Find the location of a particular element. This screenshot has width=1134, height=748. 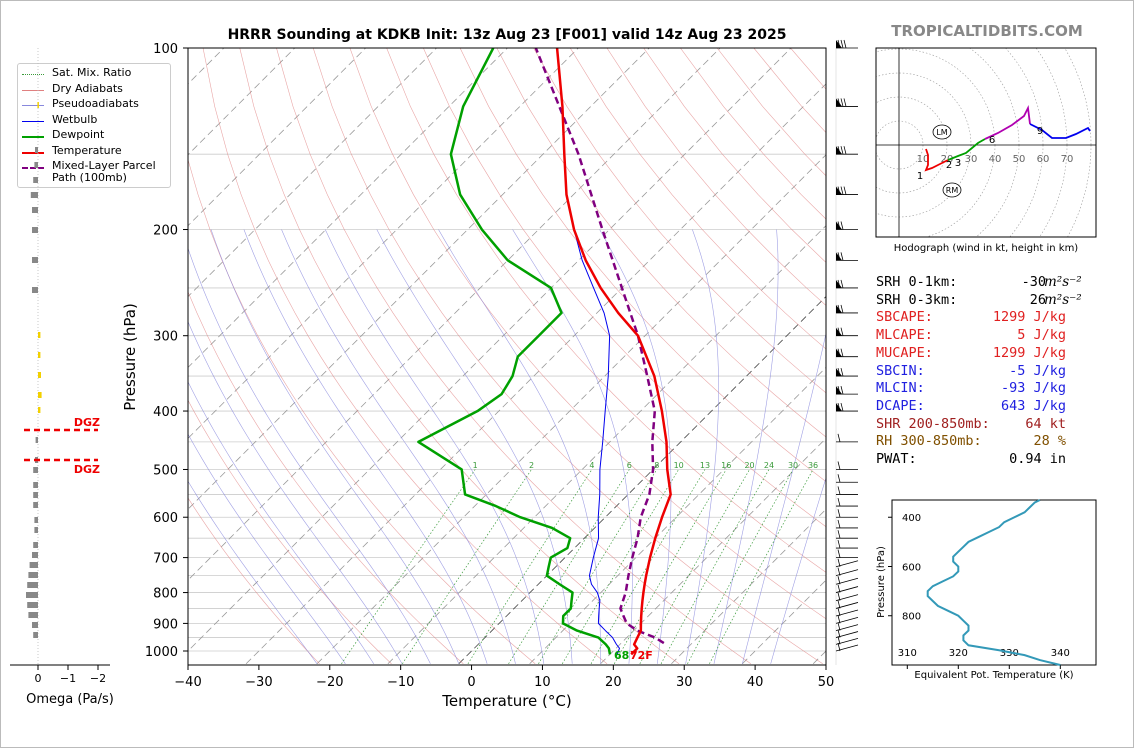

index-label: MUCAPE: is located at coordinates (904, 352).